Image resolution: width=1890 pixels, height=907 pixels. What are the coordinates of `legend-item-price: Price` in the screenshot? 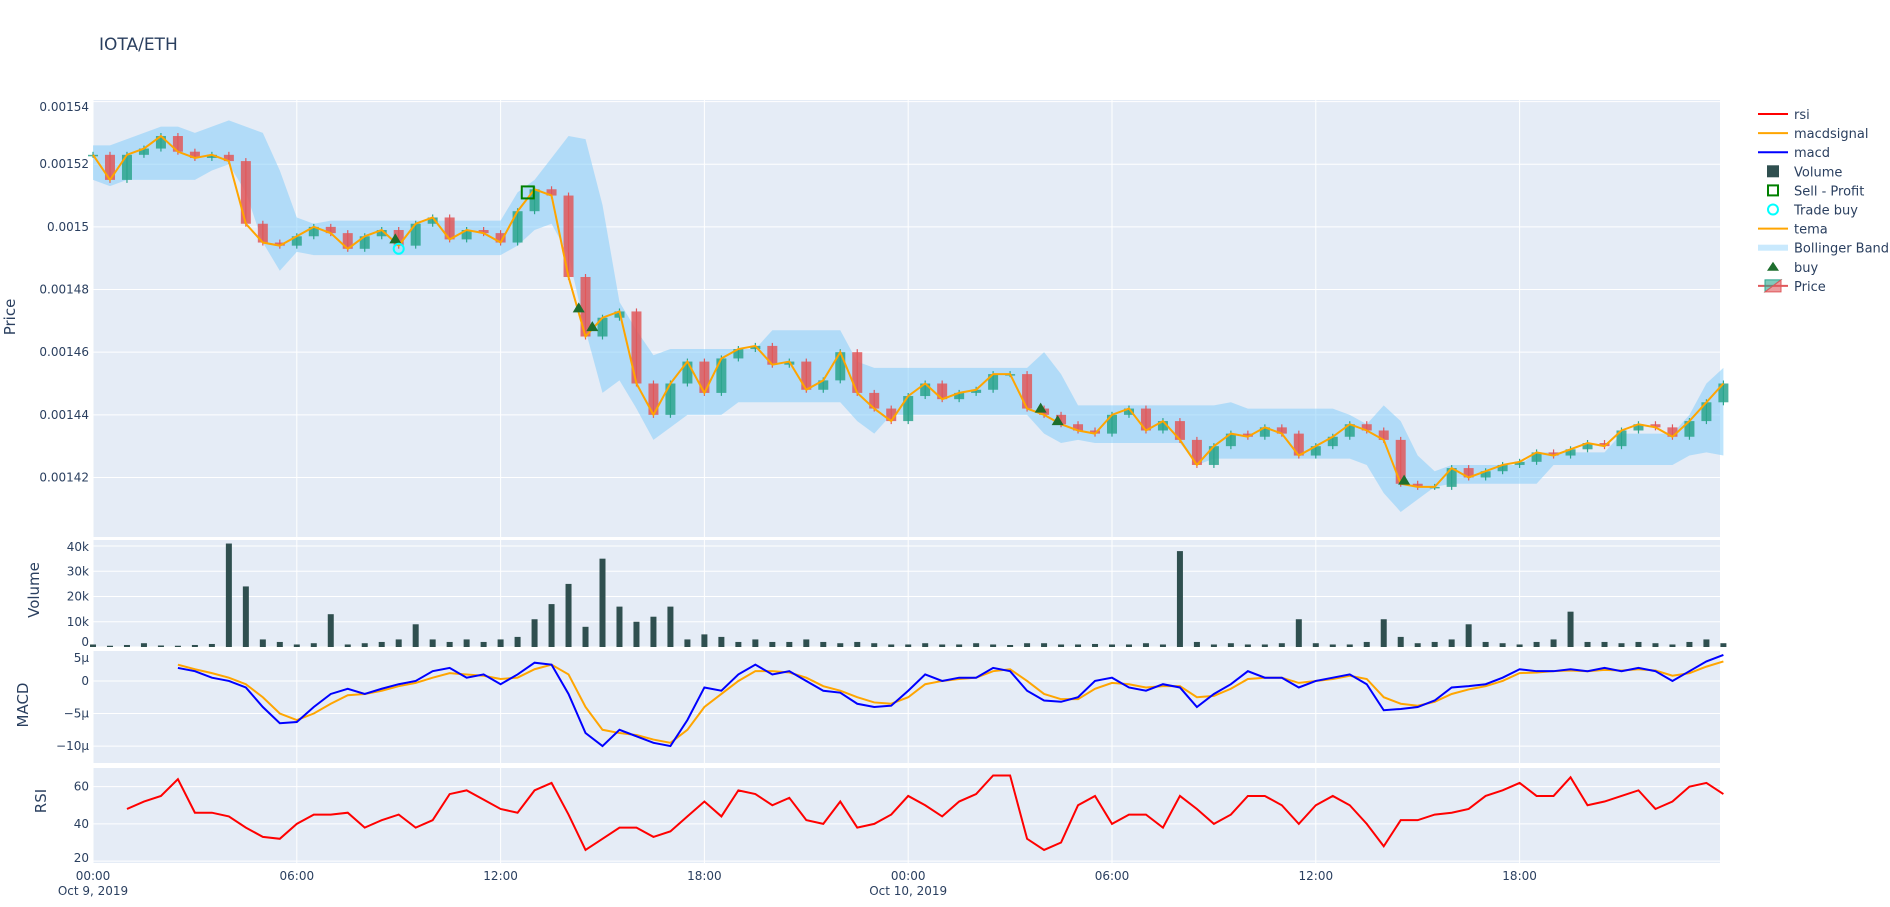 It's located at (1792, 286).